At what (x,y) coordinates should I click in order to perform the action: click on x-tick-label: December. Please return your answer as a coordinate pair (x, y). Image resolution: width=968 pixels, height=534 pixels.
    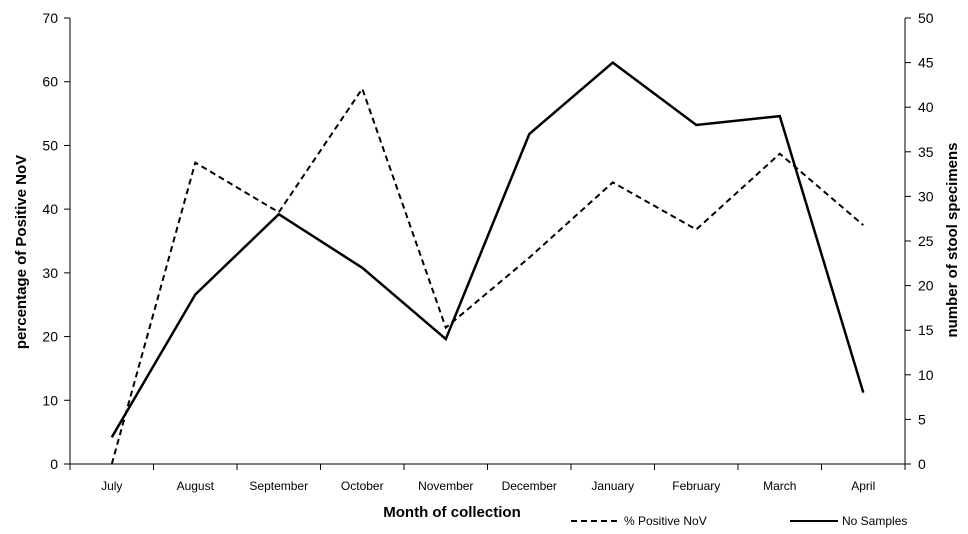
    Looking at the image, I should click on (529, 486).